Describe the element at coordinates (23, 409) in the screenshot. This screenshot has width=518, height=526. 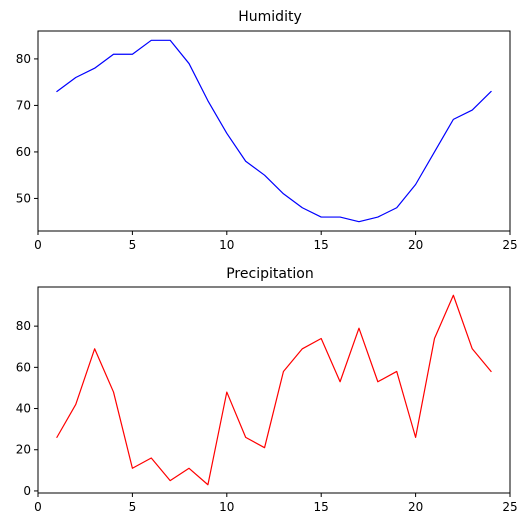
I see `precipitation-y-tick-label: 40` at that location.